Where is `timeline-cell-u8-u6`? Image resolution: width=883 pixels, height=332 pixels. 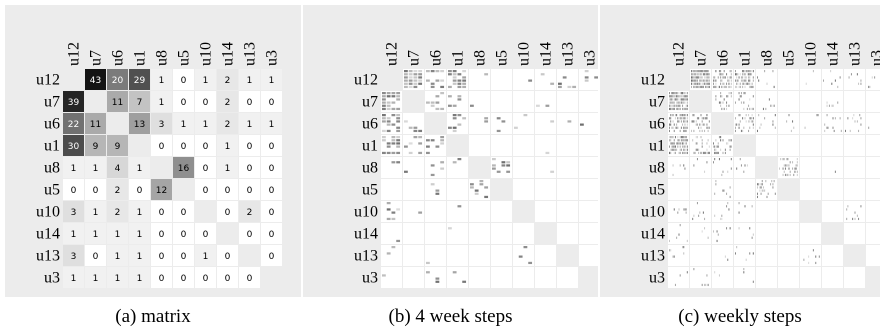
timeline-cell-u8-u6 is located at coordinates (722, 167).